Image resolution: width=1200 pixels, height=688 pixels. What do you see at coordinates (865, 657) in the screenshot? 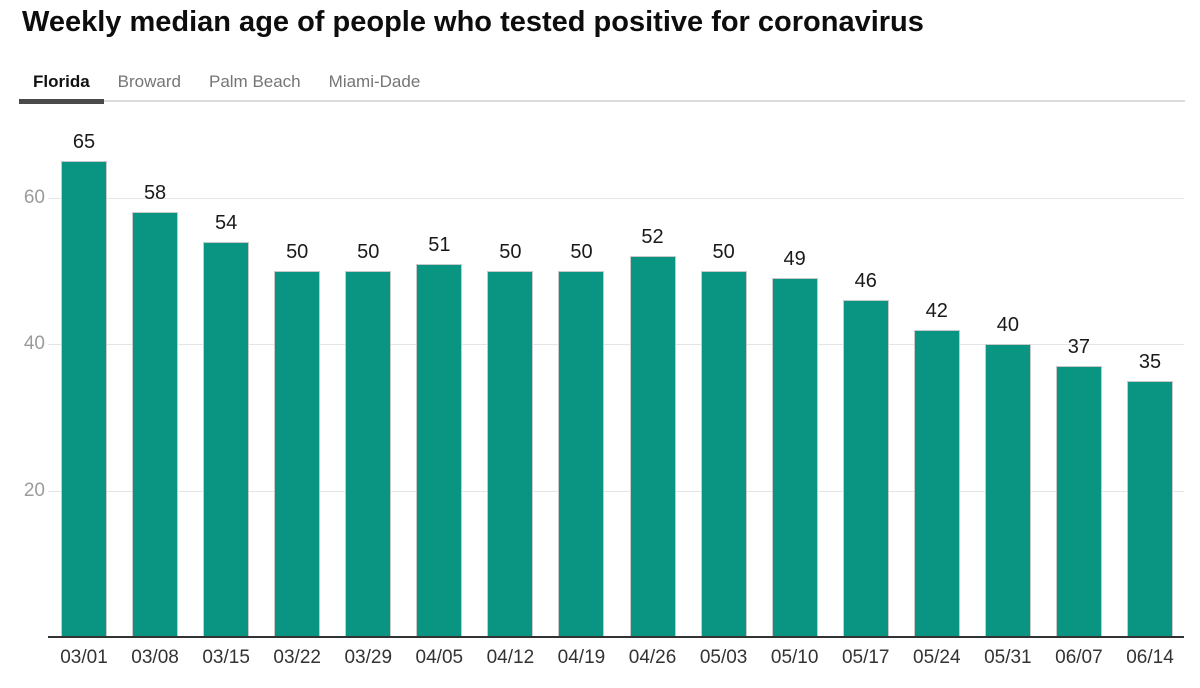
I see `x-tick-label: 05/17` at bounding box center [865, 657].